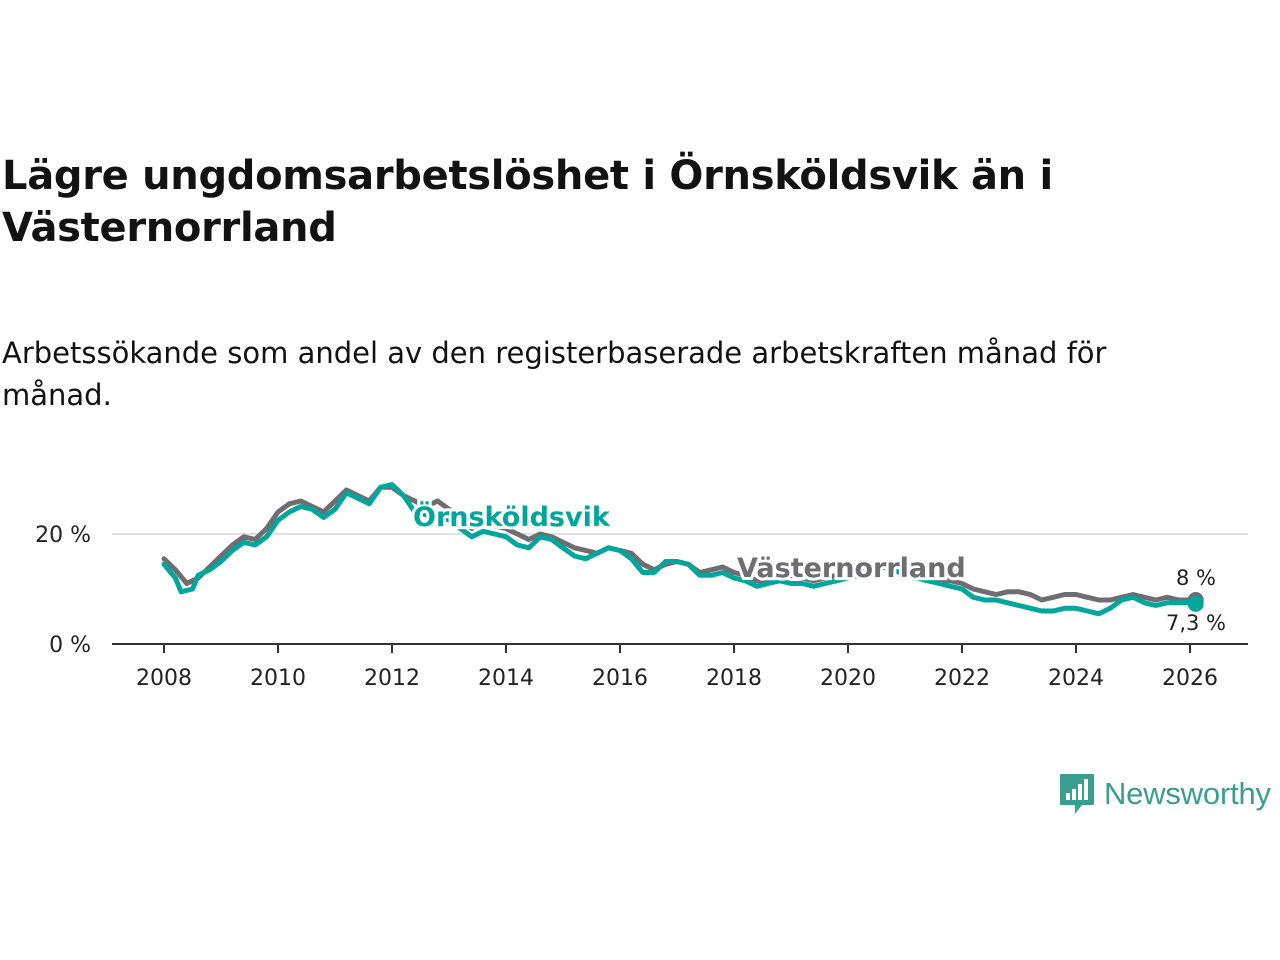 This screenshot has width=1280, height=960. Describe the element at coordinates (962, 678) in the screenshot. I see `x-tick-label: 2022` at that location.